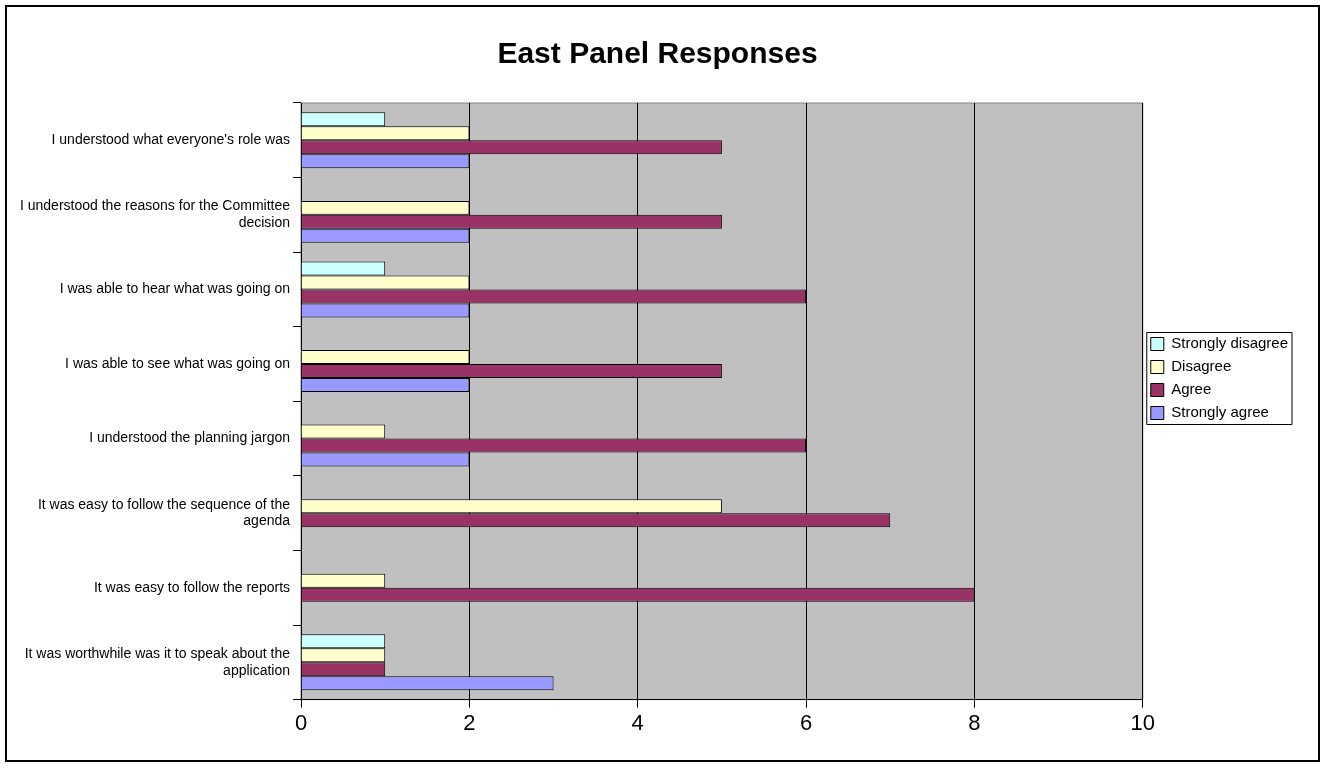  Describe the element at coordinates (301, 722) in the screenshot. I see `x-tick-label: 0` at that location.